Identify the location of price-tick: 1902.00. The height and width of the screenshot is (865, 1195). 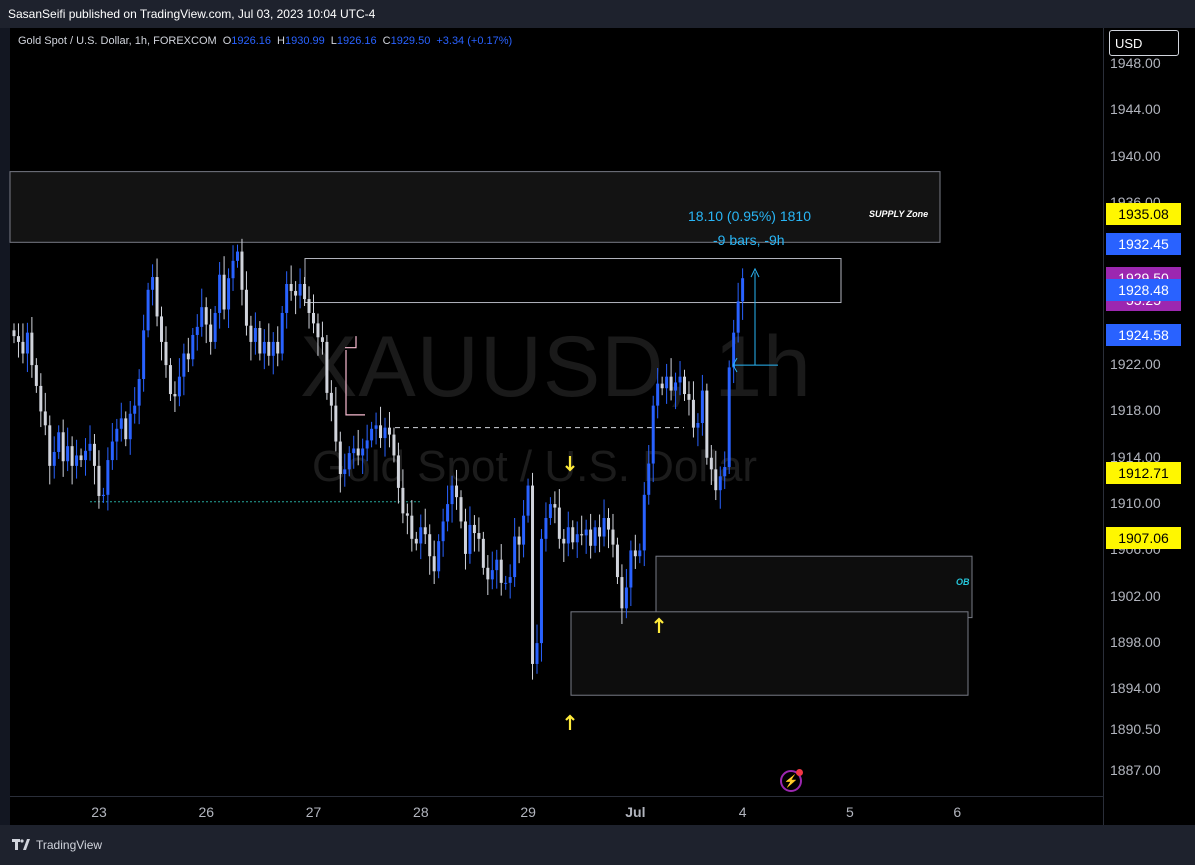
(1135, 595).